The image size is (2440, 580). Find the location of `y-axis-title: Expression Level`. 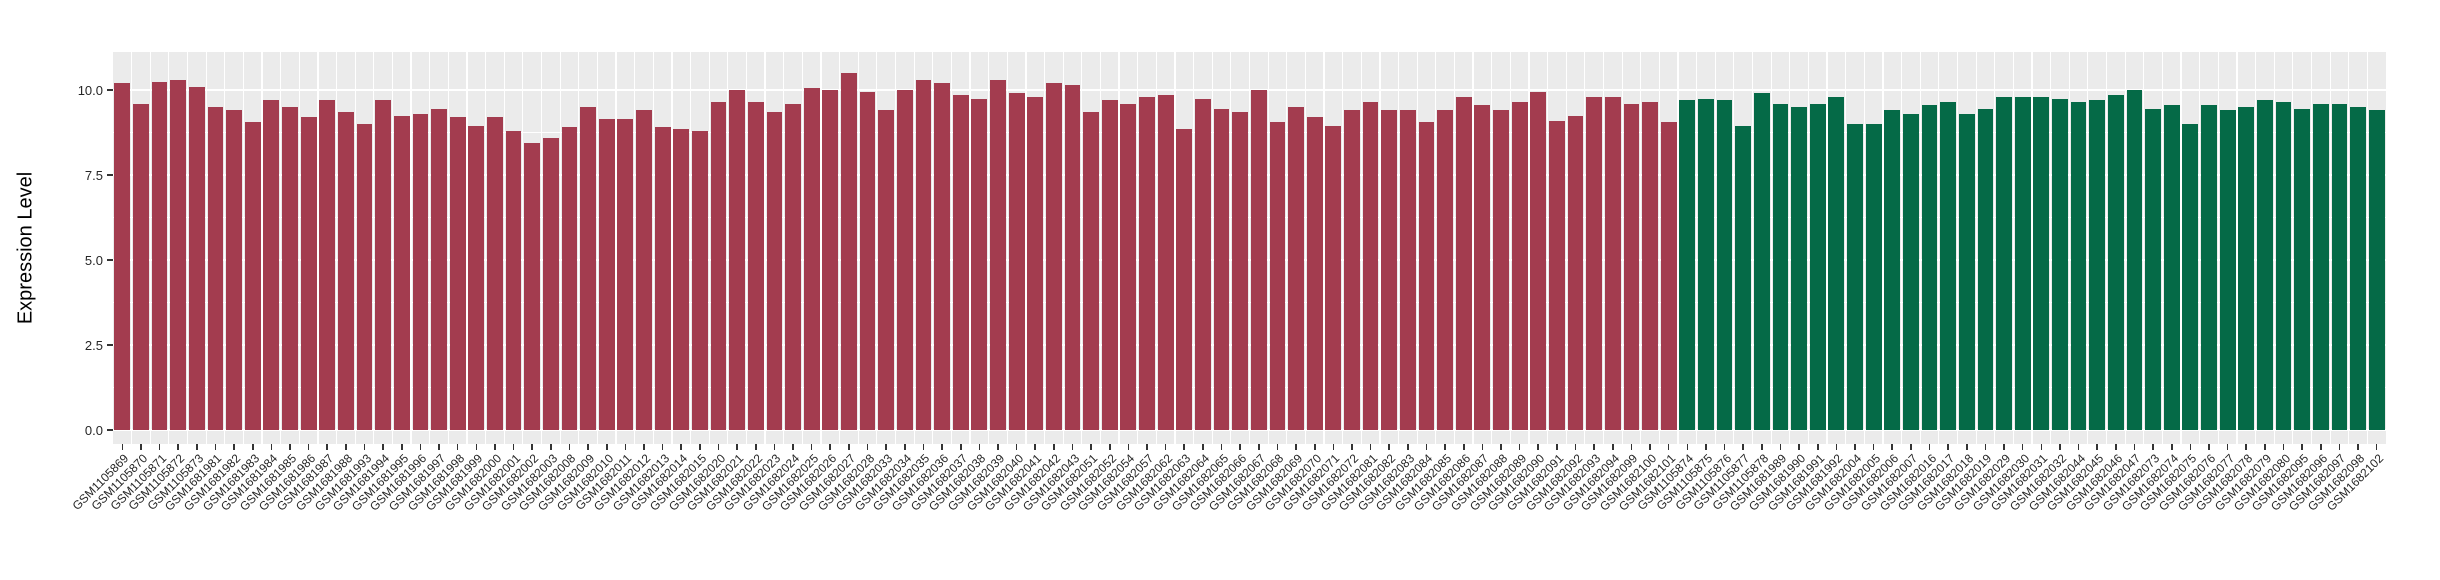

y-axis-title: Expression Level is located at coordinates (25, 248).